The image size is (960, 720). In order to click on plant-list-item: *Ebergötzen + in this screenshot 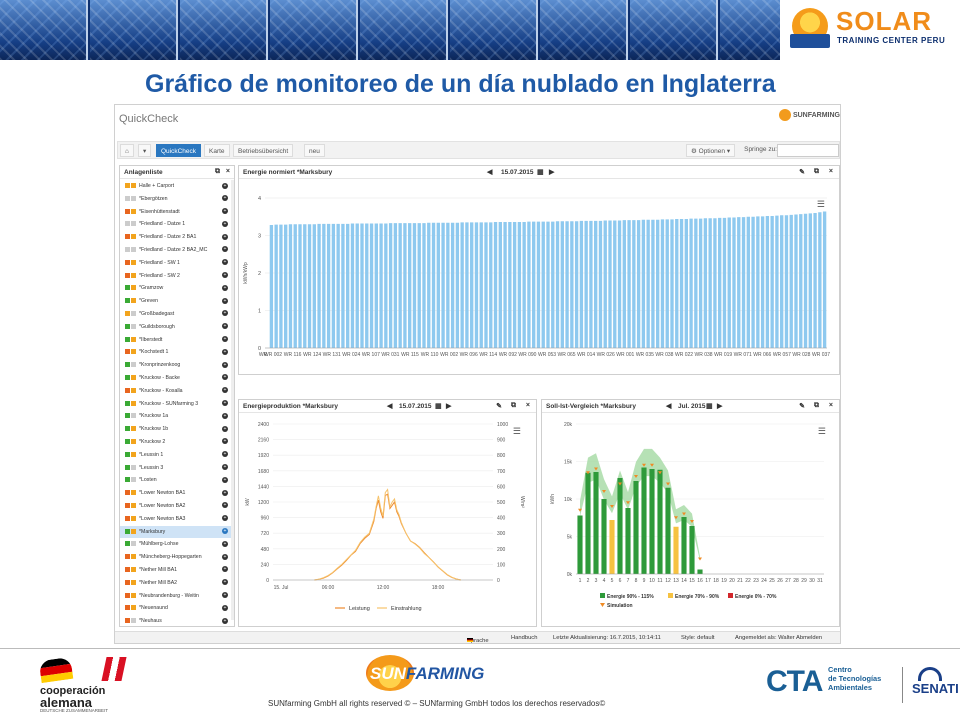, I will do `click(176, 199)`.